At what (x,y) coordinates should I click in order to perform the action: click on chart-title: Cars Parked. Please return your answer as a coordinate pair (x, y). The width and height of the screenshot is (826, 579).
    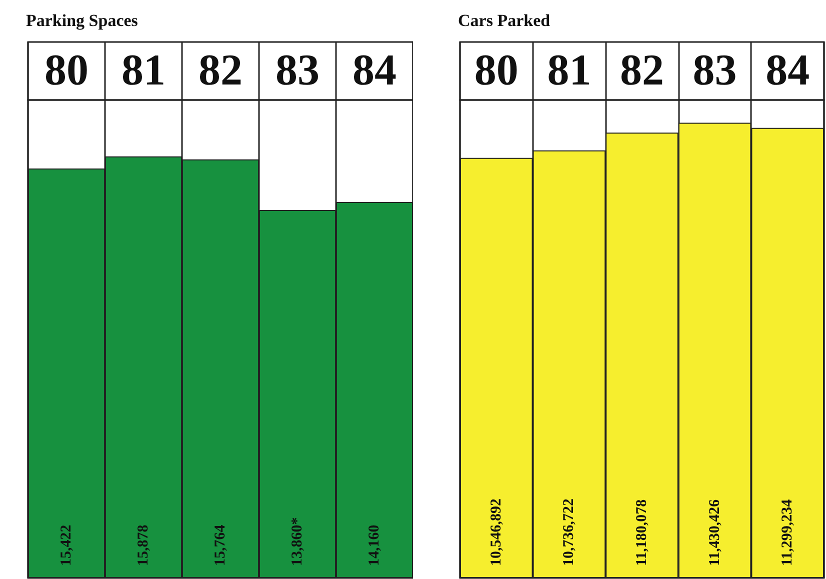
    Looking at the image, I should click on (504, 20).